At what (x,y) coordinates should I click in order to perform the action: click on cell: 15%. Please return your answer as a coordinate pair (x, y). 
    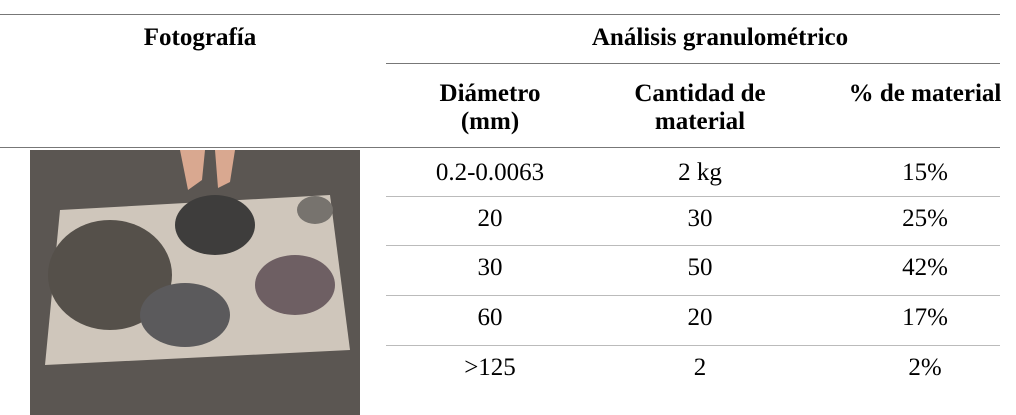
    Looking at the image, I should click on (925, 172).